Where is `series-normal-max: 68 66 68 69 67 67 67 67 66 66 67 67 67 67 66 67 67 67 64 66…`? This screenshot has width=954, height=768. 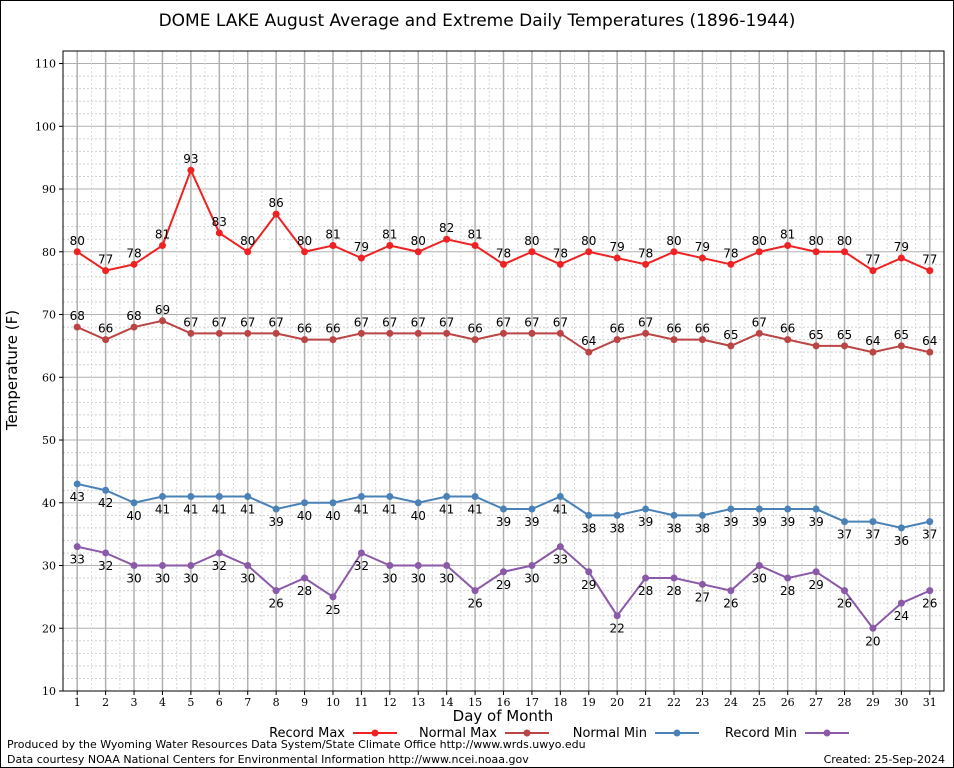 series-normal-max: 68 66 68 69 67 67 67 67 66 66 67 67 67 67 66 67 67 67 64 66… is located at coordinates (503, 329).